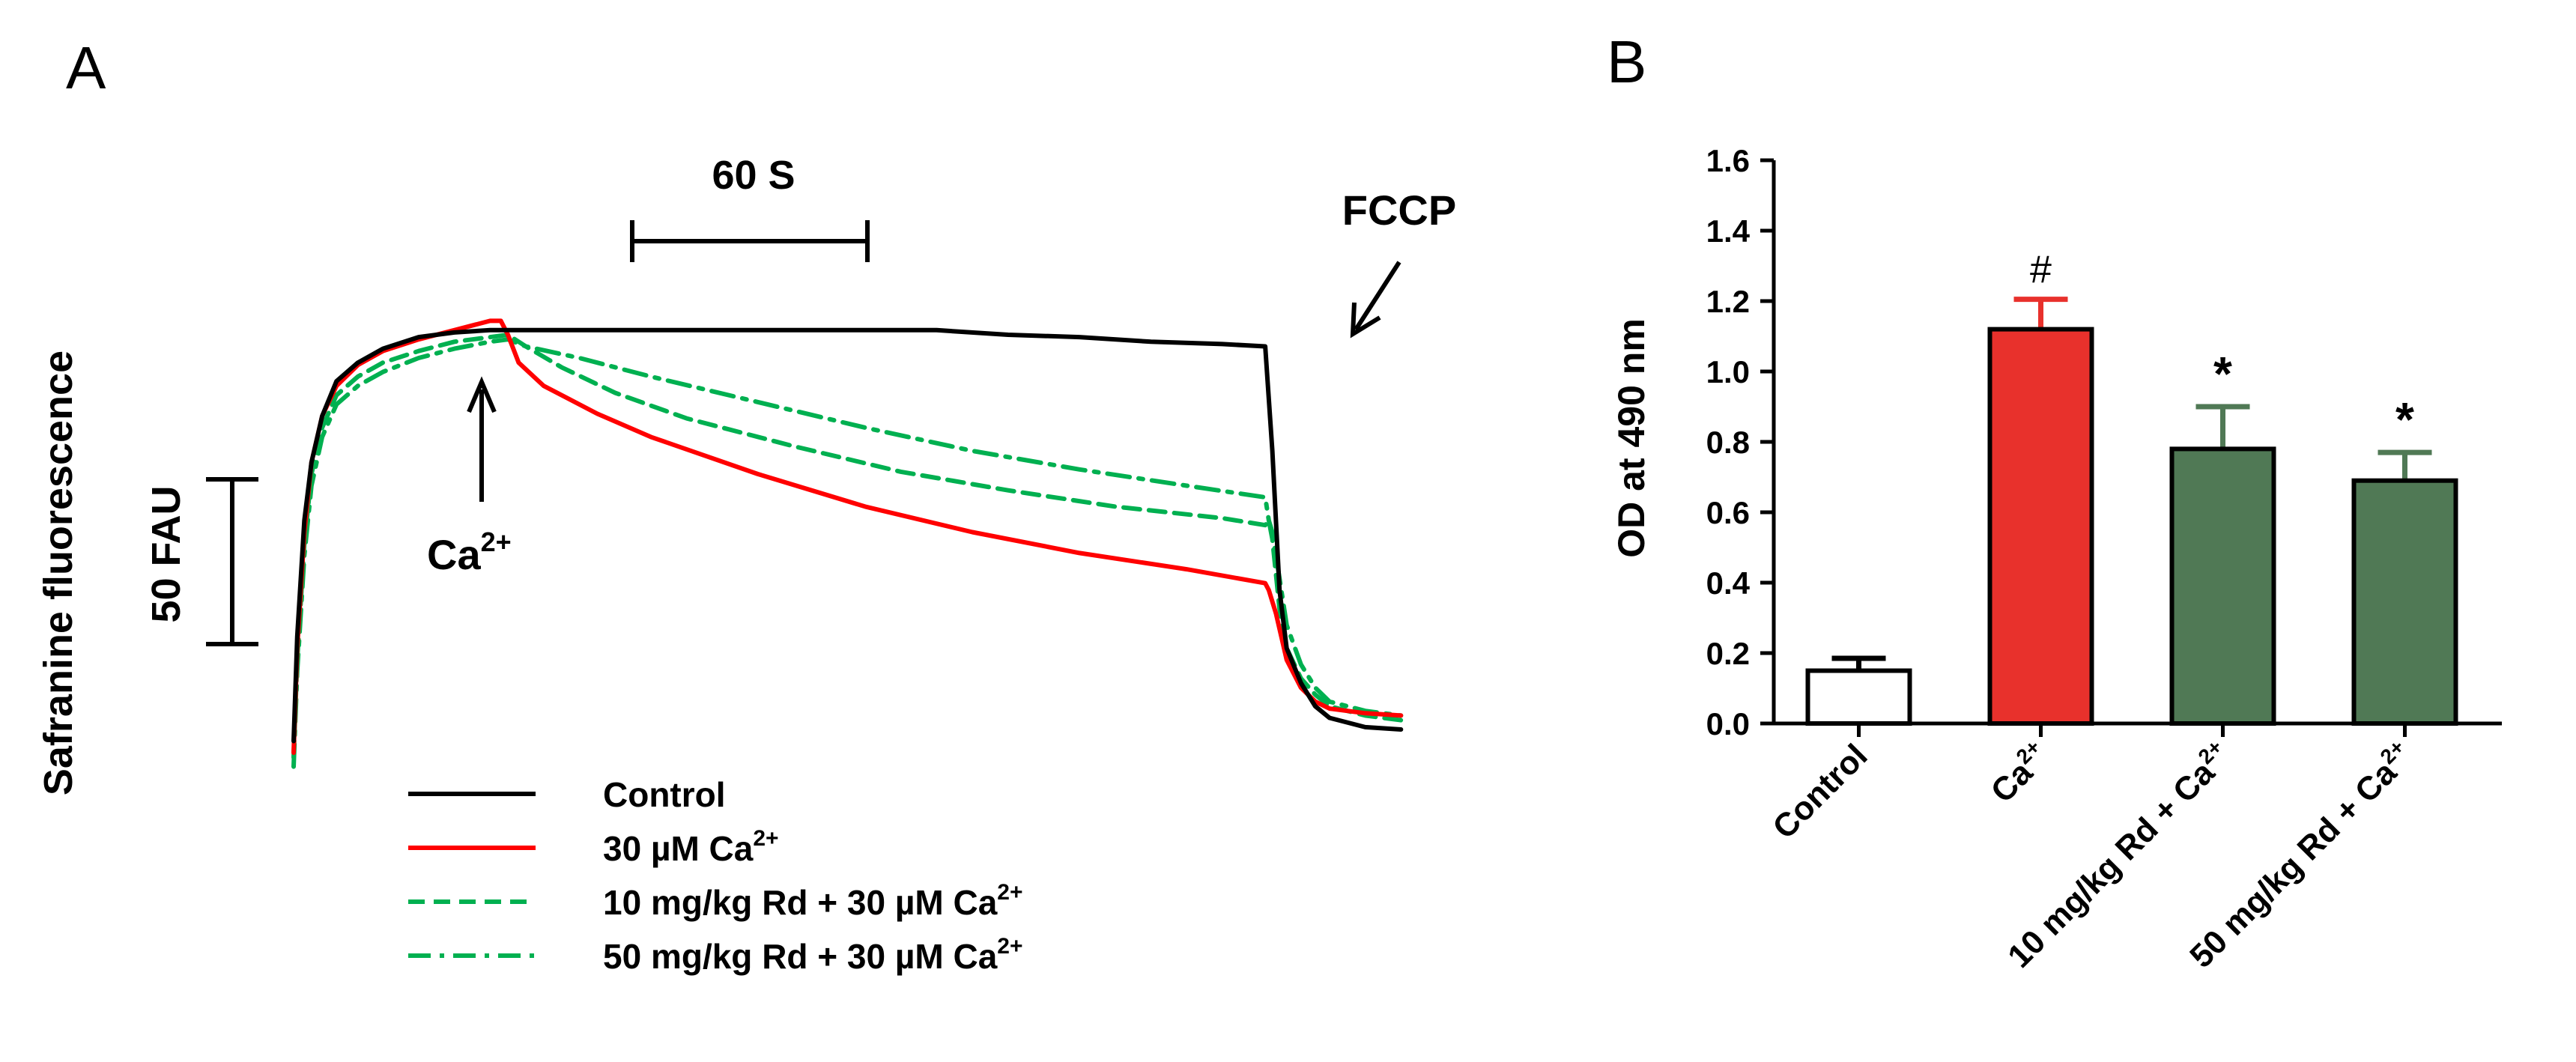 This screenshot has height=1062, width=2576. I want to click on x-category-label: Control, so click(1820, 791).